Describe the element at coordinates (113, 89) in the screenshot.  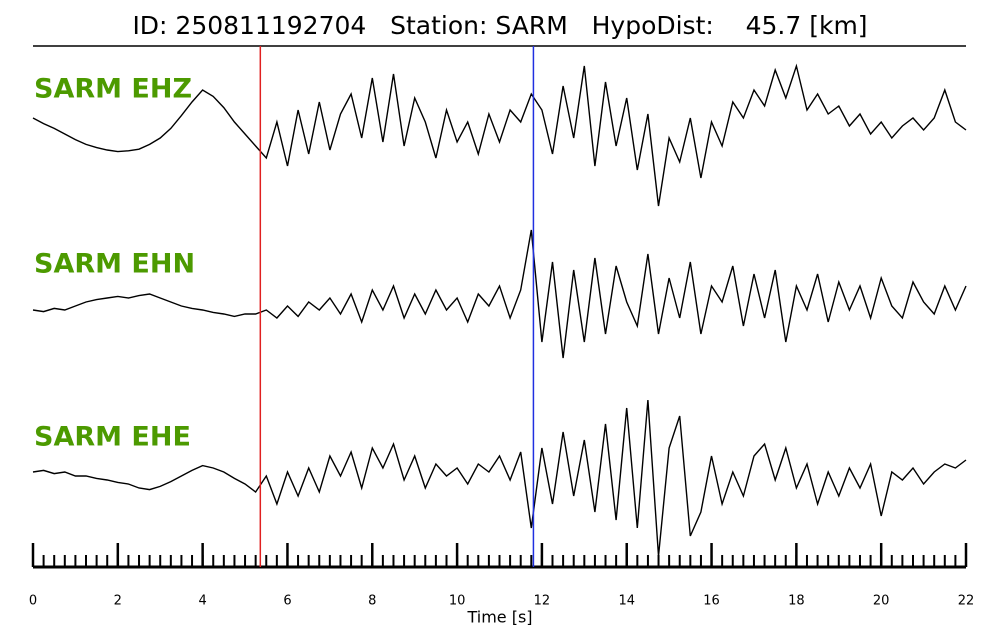
I see `trace-label: SARM EHZ` at that location.